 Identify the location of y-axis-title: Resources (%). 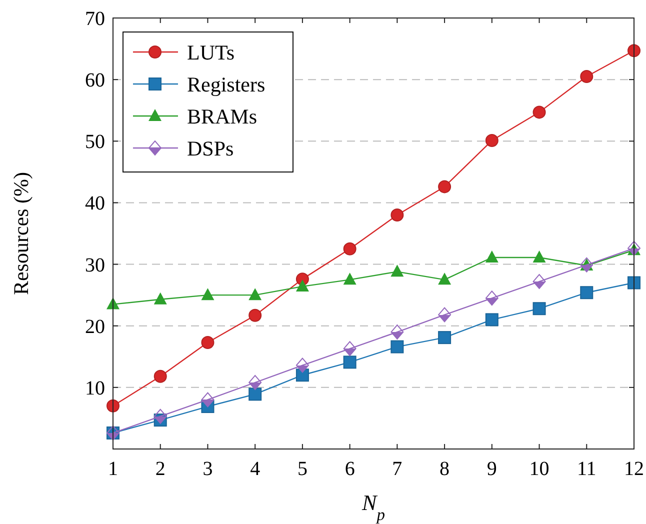
(21, 234).